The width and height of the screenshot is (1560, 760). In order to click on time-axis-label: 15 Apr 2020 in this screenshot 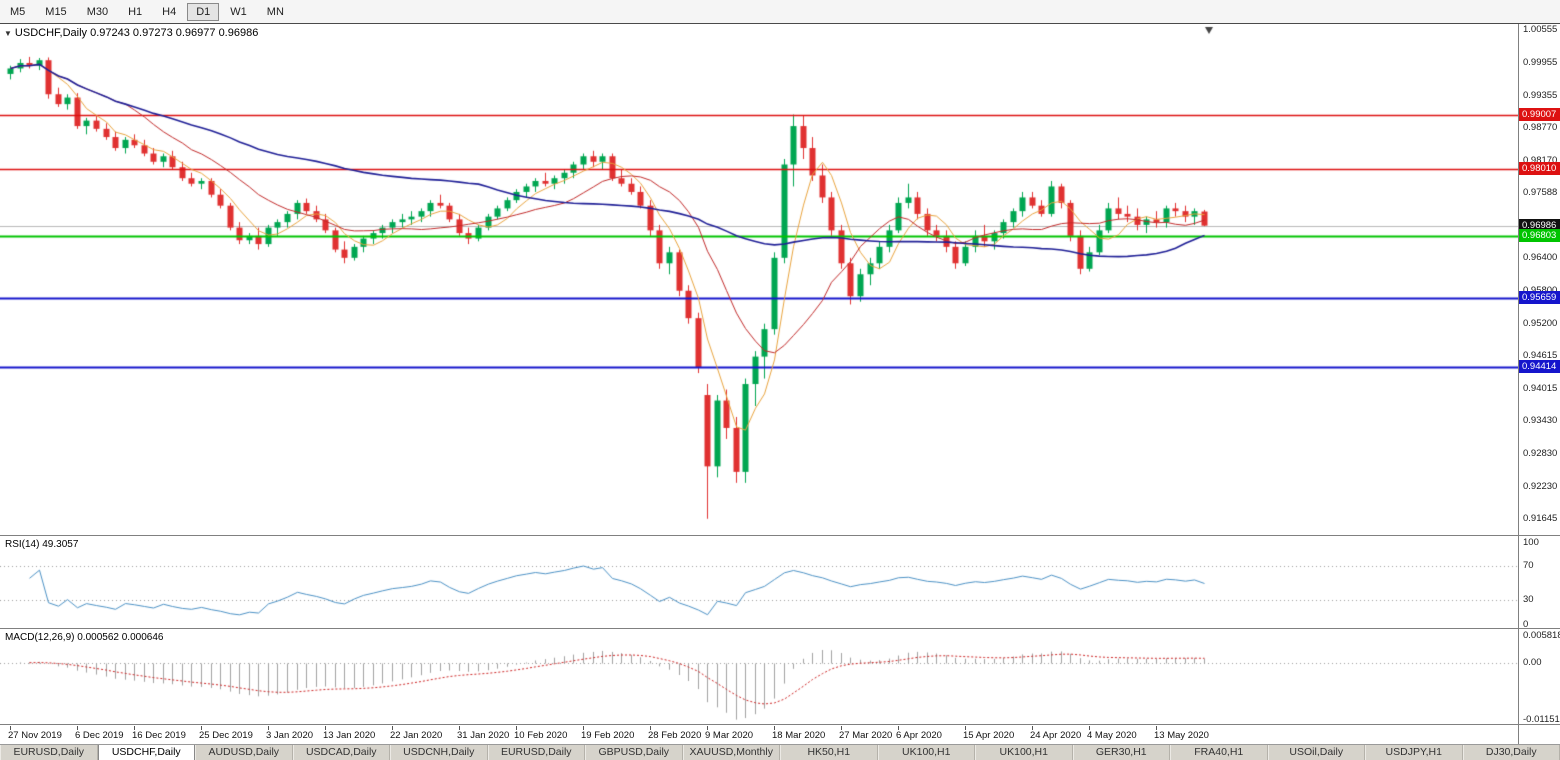, I will do `click(988, 735)`.